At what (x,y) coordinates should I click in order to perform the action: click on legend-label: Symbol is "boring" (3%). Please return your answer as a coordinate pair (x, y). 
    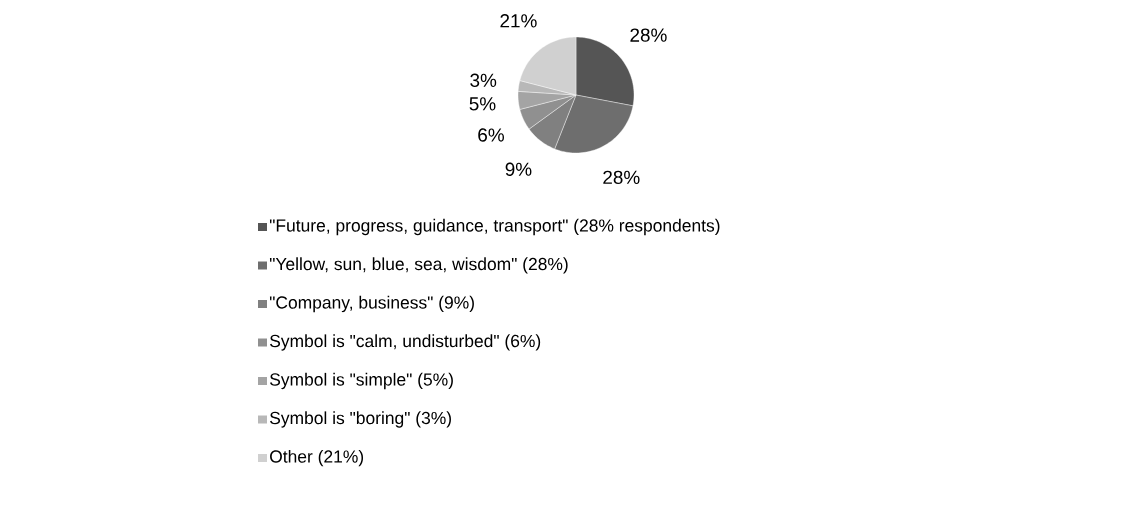
    Looking at the image, I should click on (360, 419).